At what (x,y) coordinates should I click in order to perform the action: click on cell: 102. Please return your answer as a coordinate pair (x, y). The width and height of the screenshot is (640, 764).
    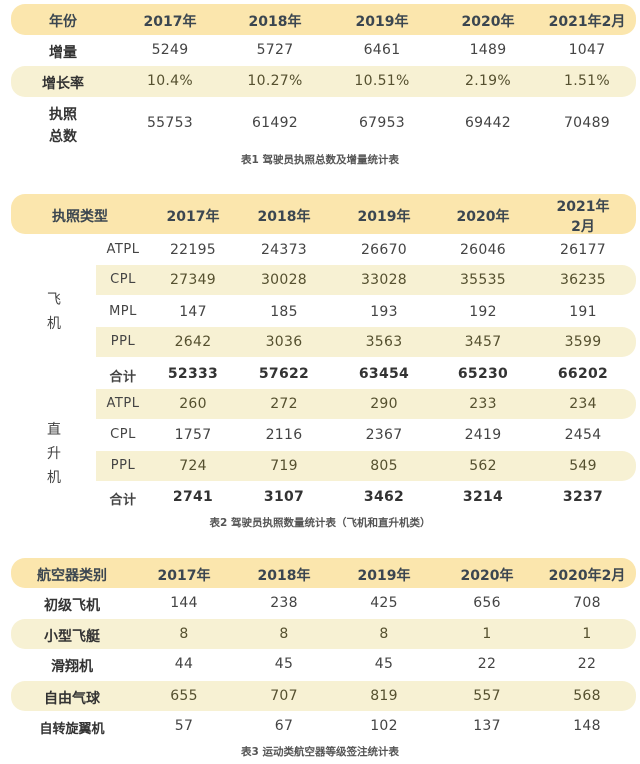
    Looking at the image, I should click on (384, 726).